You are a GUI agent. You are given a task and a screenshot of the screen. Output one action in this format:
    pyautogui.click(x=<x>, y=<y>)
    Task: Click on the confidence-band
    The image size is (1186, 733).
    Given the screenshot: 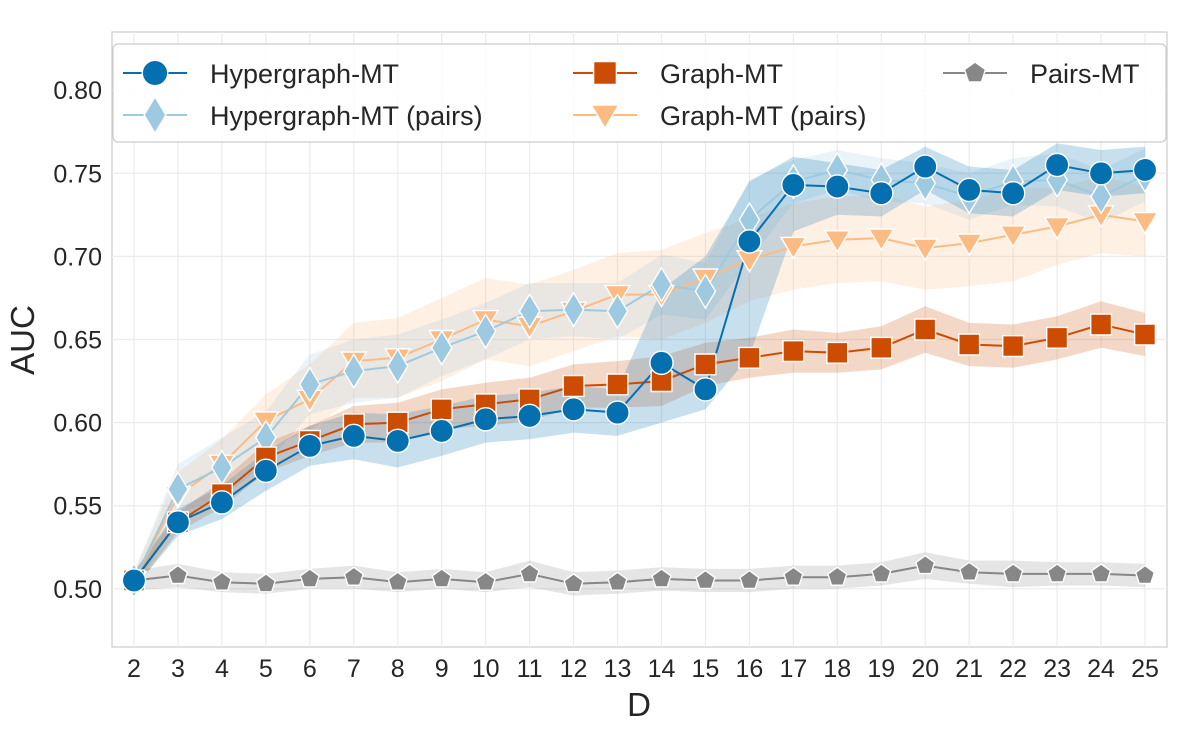 What is the action you would take?
    pyautogui.click(x=639, y=574)
    